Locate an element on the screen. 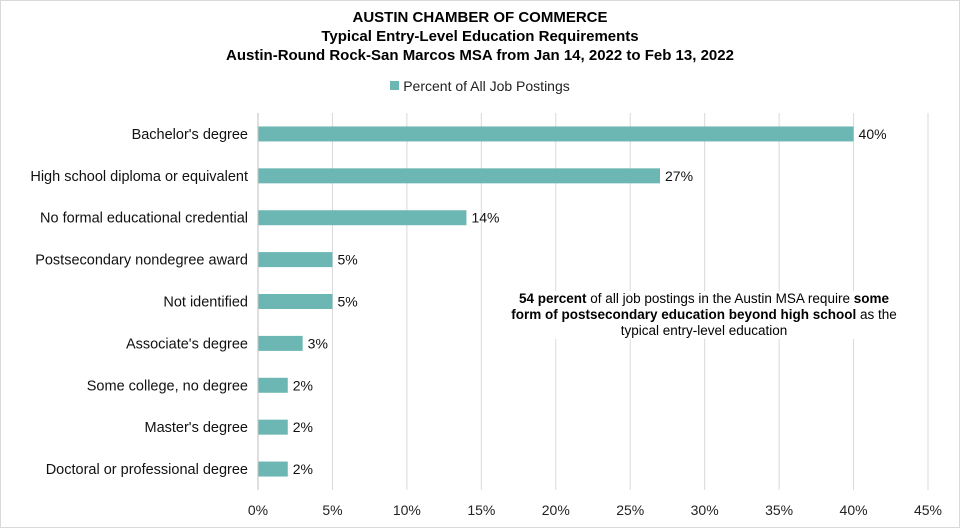 The width and height of the screenshot is (960, 528). category-label: Postsecondary nondegree award is located at coordinates (141, 261).